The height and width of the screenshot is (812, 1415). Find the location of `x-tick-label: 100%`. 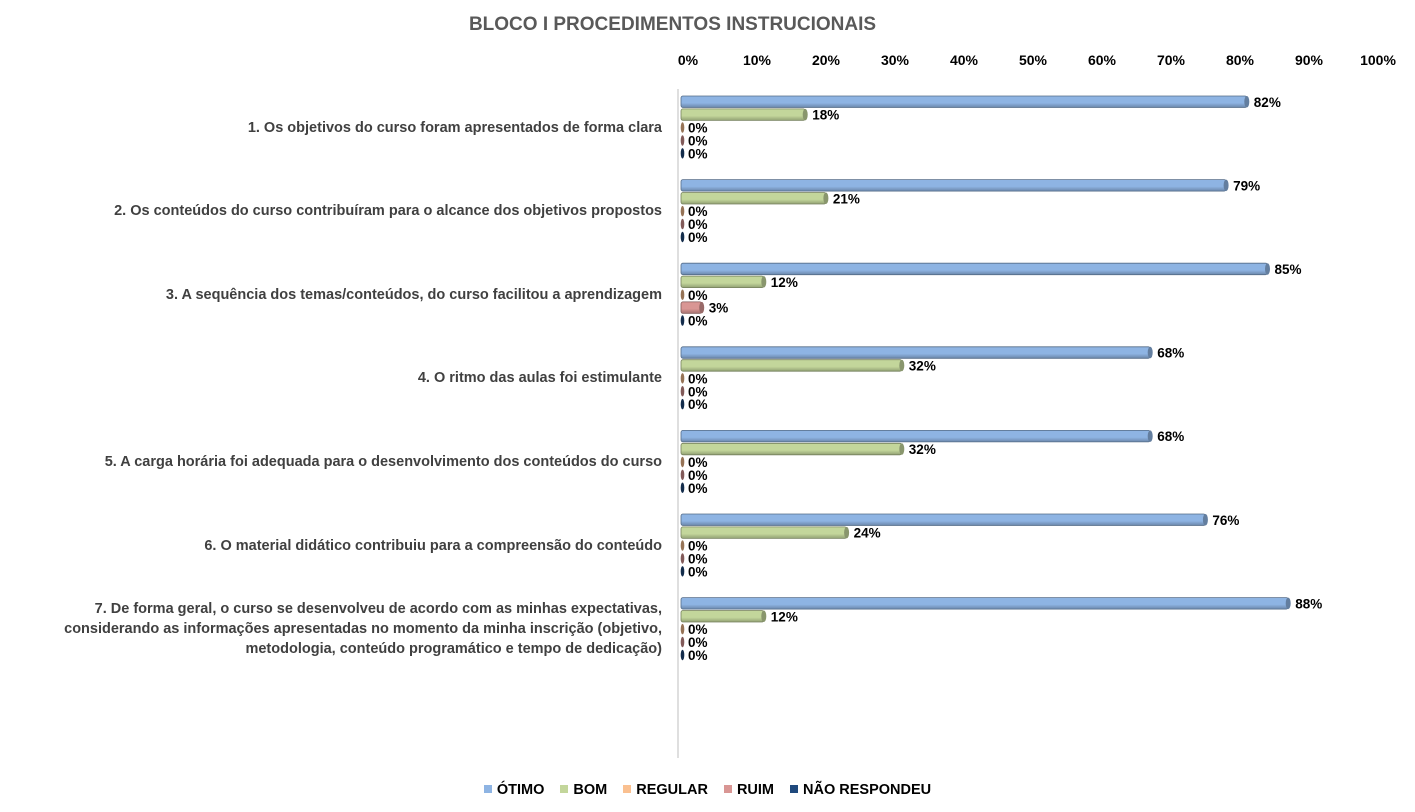

x-tick-label: 100% is located at coordinates (1378, 60).